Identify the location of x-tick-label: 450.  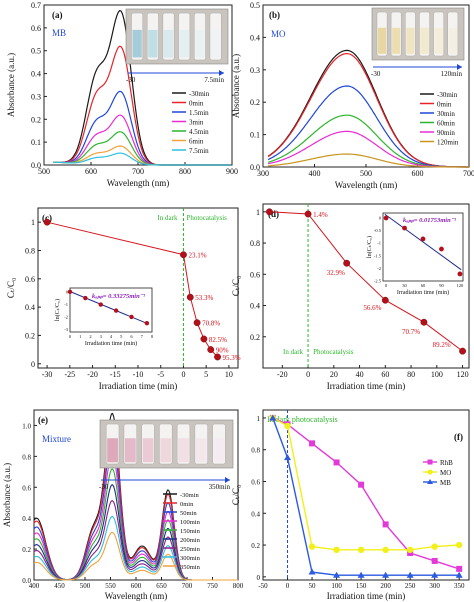
(59, 586).